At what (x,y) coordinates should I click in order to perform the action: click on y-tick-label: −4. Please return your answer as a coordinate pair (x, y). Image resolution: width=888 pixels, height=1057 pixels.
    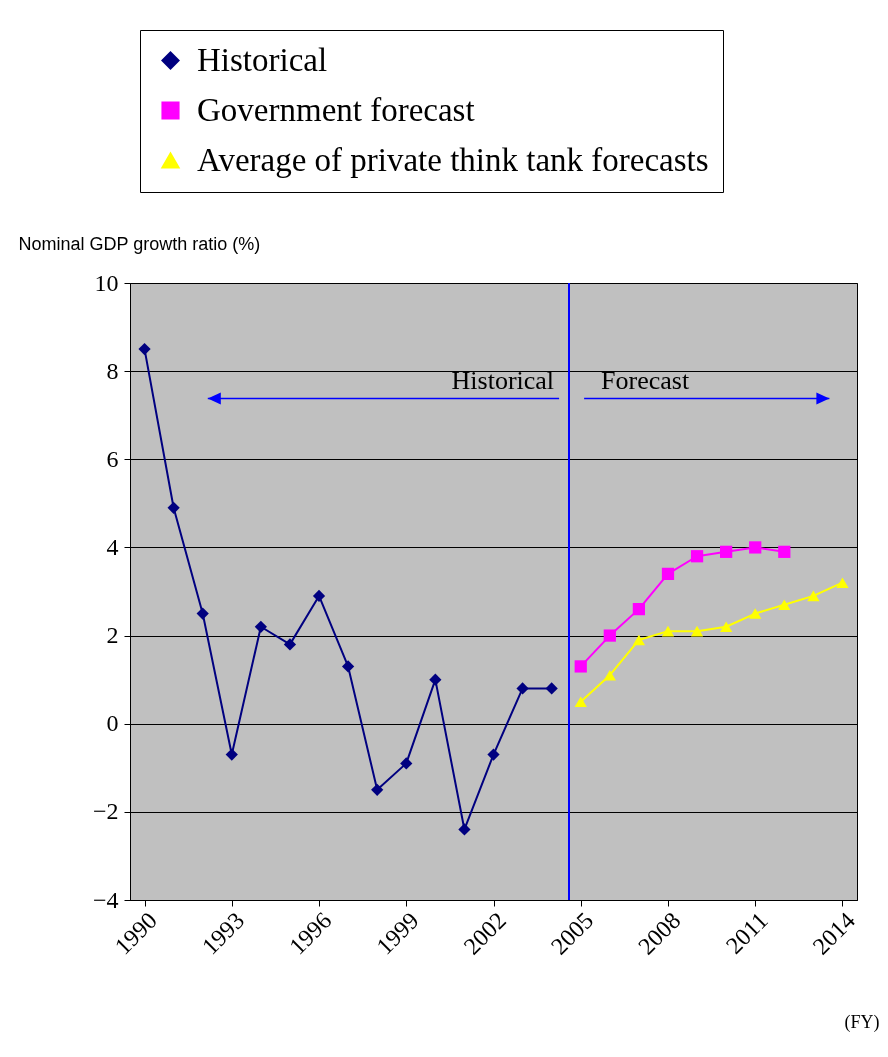
    Looking at the image, I should click on (105, 899).